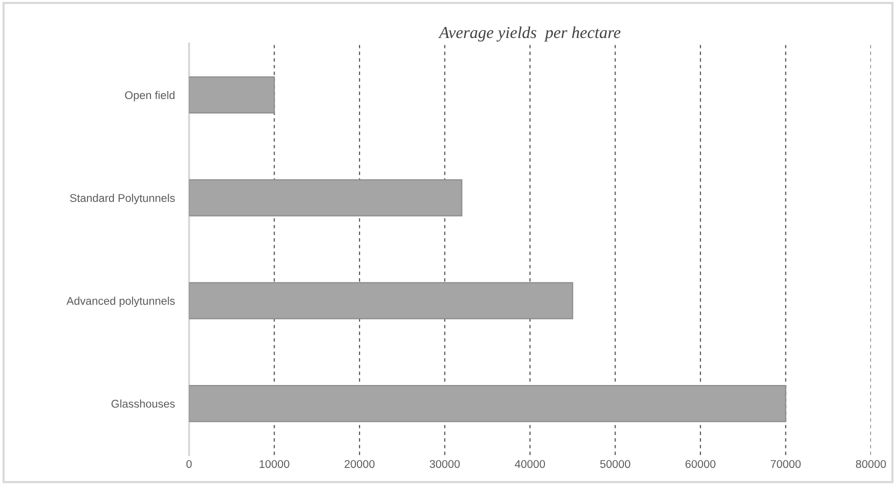  Describe the element at coordinates (871, 464) in the screenshot. I see `x-tick-label: 80000` at that location.